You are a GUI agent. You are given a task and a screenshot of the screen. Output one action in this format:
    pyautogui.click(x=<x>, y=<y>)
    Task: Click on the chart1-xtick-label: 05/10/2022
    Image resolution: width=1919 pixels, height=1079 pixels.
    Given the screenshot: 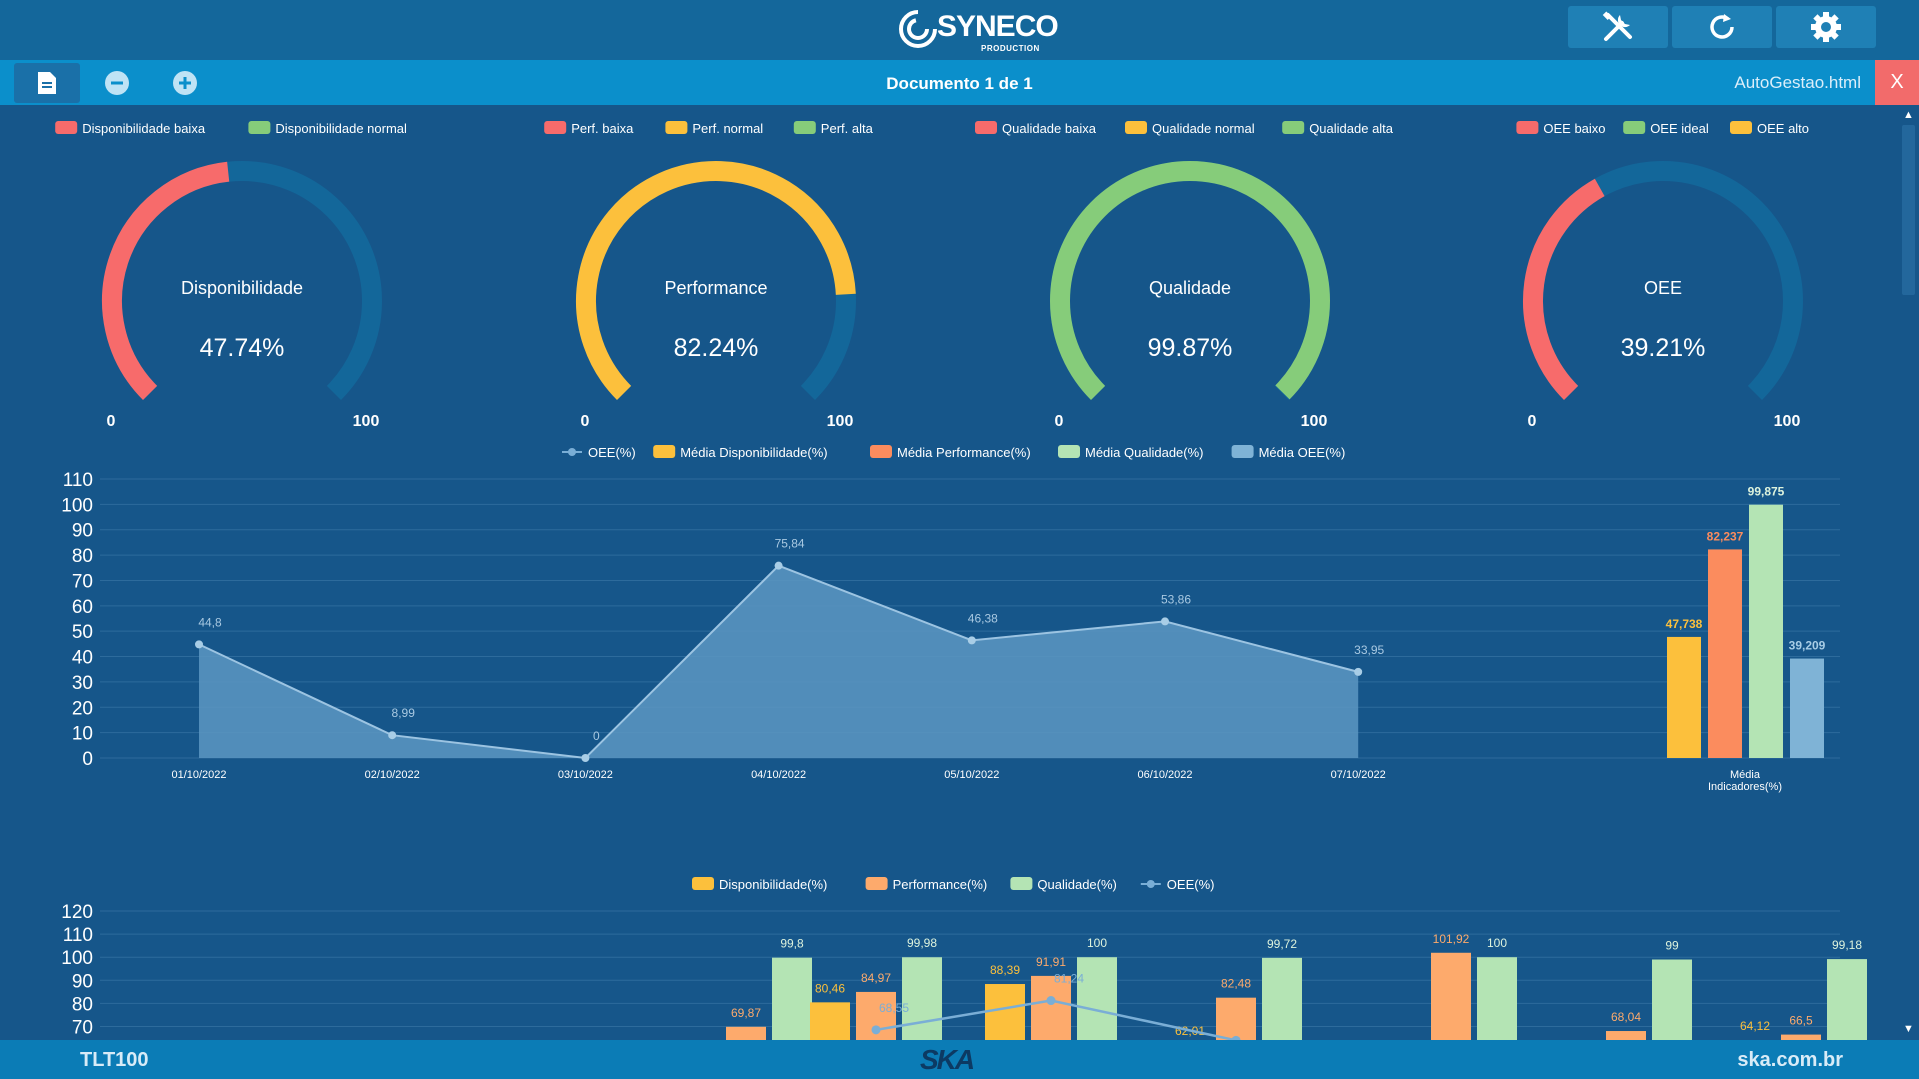 What is the action you would take?
    pyautogui.click(x=971, y=775)
    